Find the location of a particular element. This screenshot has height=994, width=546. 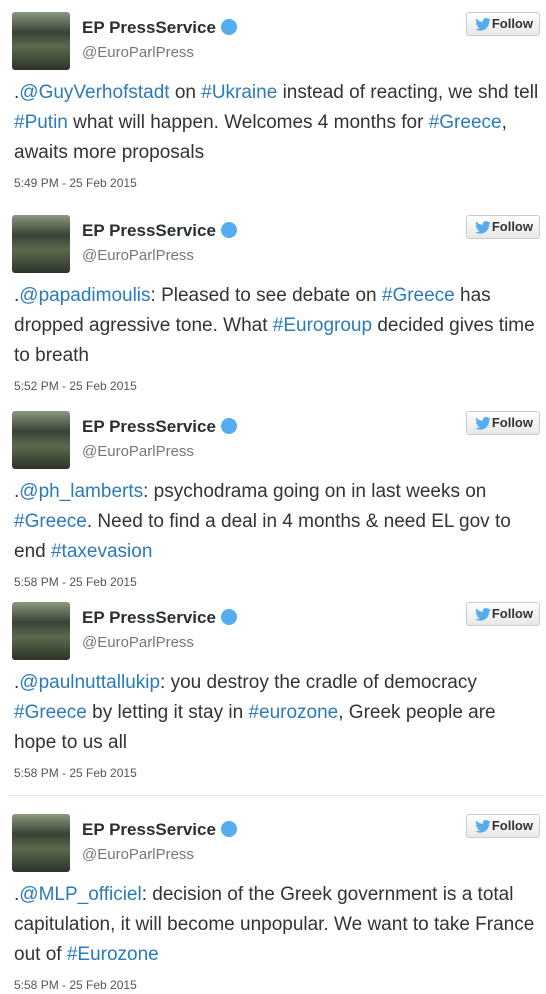

link: #Ukraine is located at coordinates (239, 92).